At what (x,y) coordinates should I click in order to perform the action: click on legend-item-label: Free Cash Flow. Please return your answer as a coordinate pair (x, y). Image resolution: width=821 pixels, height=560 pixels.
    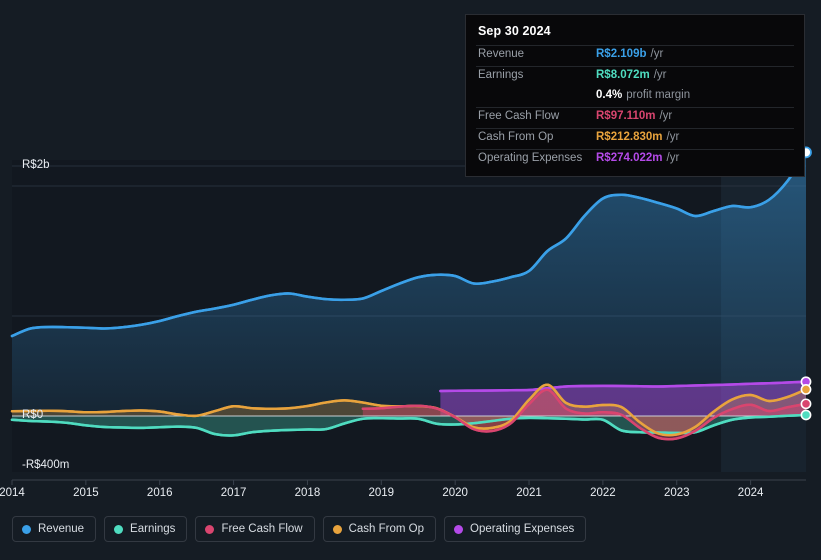
    Looking at the image, I should click on (262, 529).